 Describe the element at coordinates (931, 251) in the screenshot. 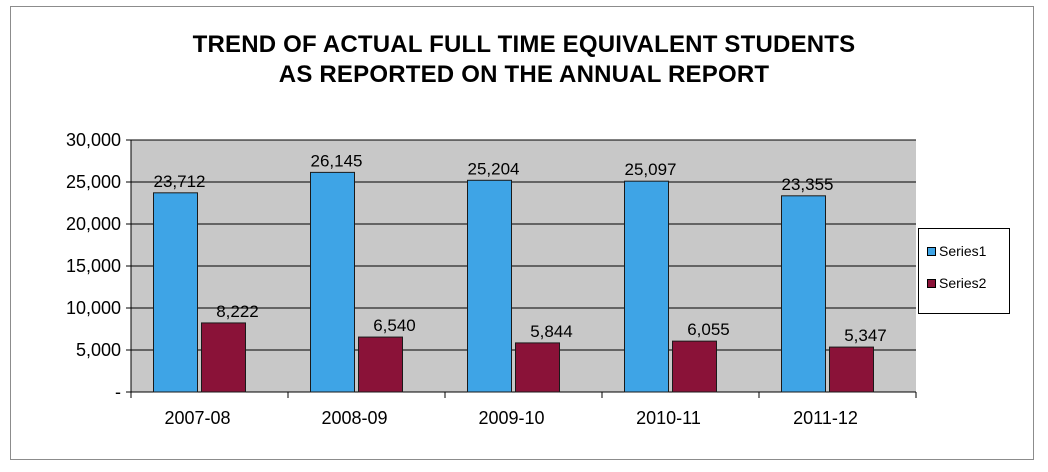

I see `legend-swatch-series1` at that location.